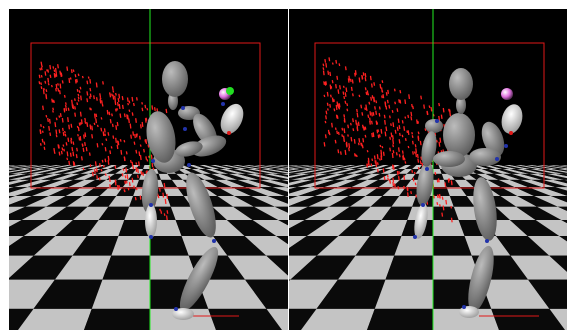 This screenshot has width=567, height=330. I want to click on head, so click(461, 84).